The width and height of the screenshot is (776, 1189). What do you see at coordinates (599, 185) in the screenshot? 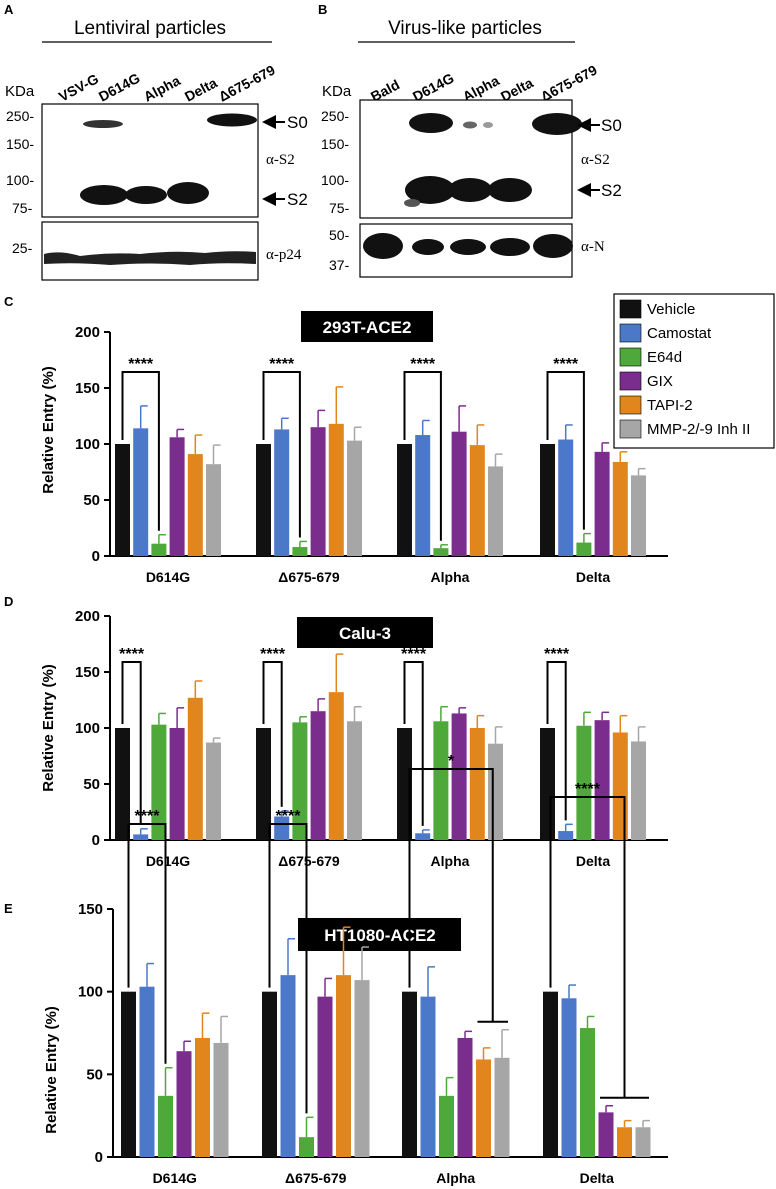
I see `panel-b-arrows: S0 S2 α-S2 α-N` at bounding box center [599, 185].